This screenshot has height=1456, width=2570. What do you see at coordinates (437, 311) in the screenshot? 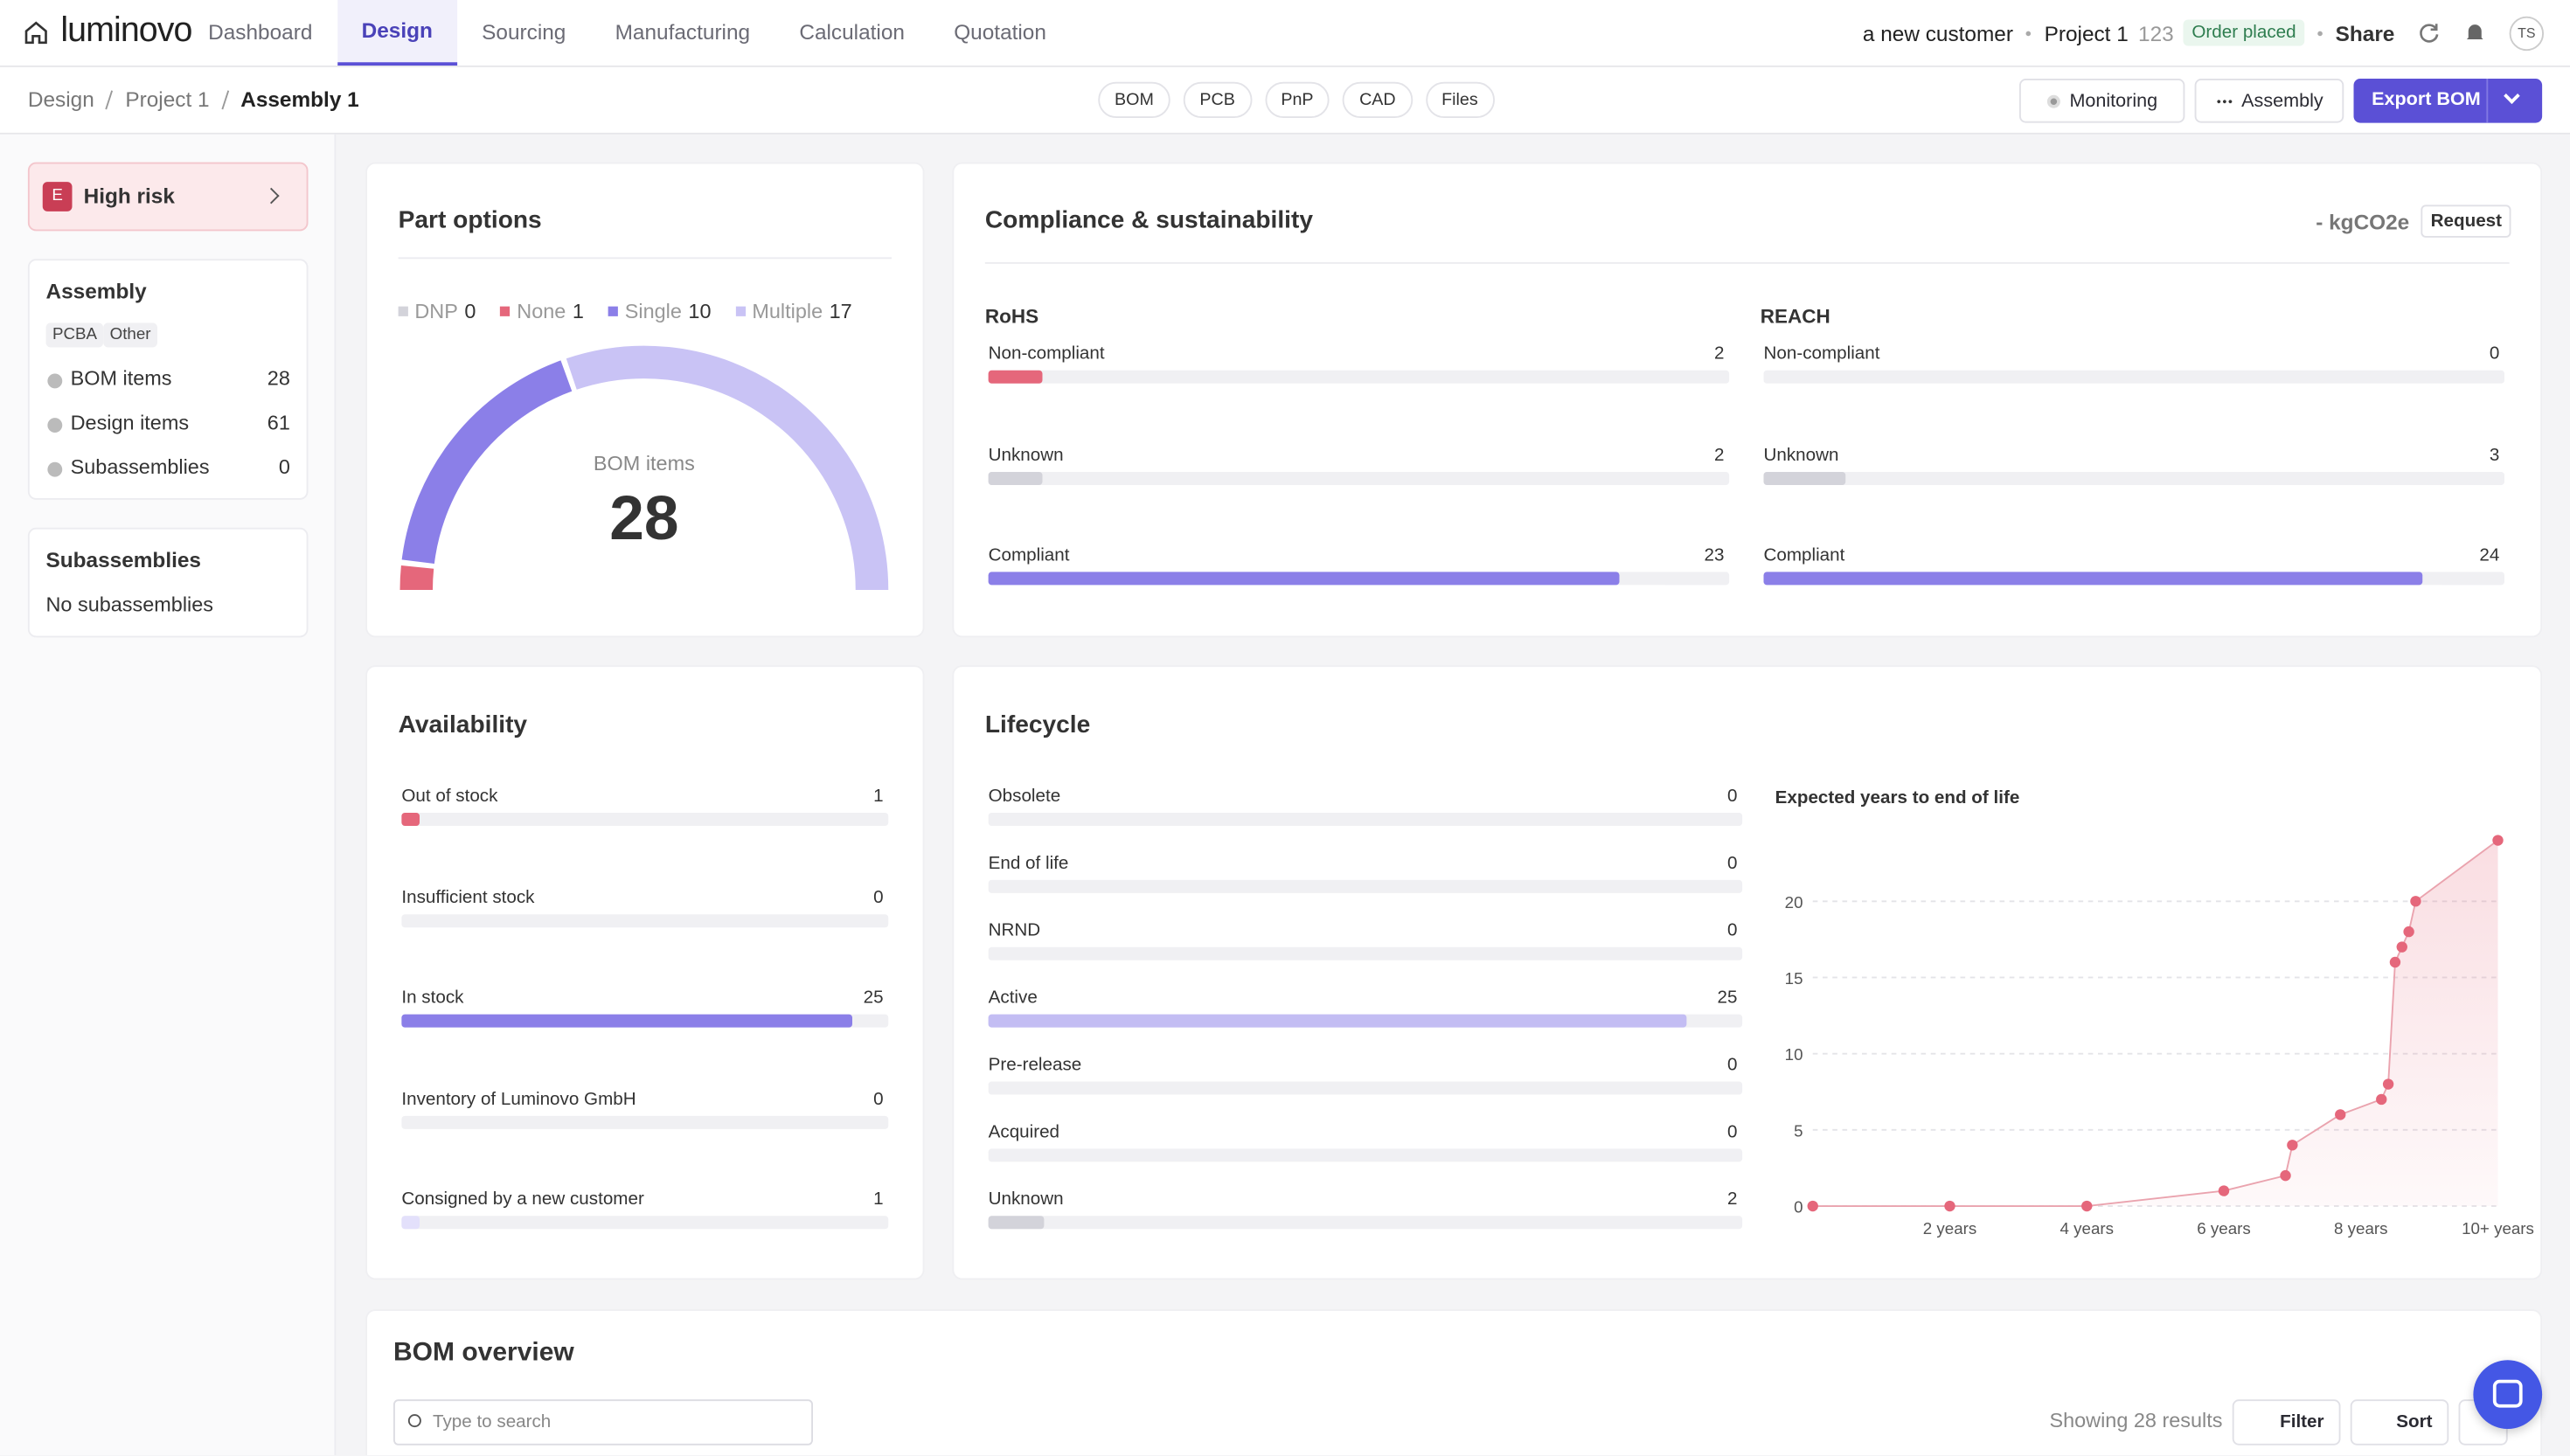
I see `legend-item: DNP 0` at bounding box center [437, 311].